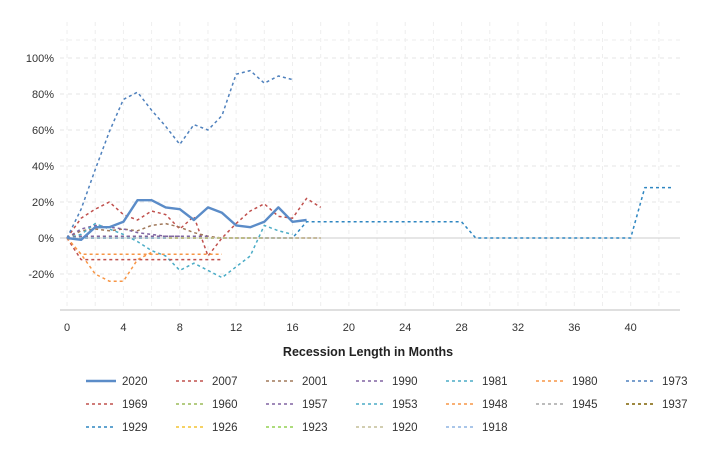 Image resolution: width=710 pixels, height=461 pixels. Describe the element at coordinates (40, 59) in the screenshot. I see `y-tick-label: 100%` at that location.